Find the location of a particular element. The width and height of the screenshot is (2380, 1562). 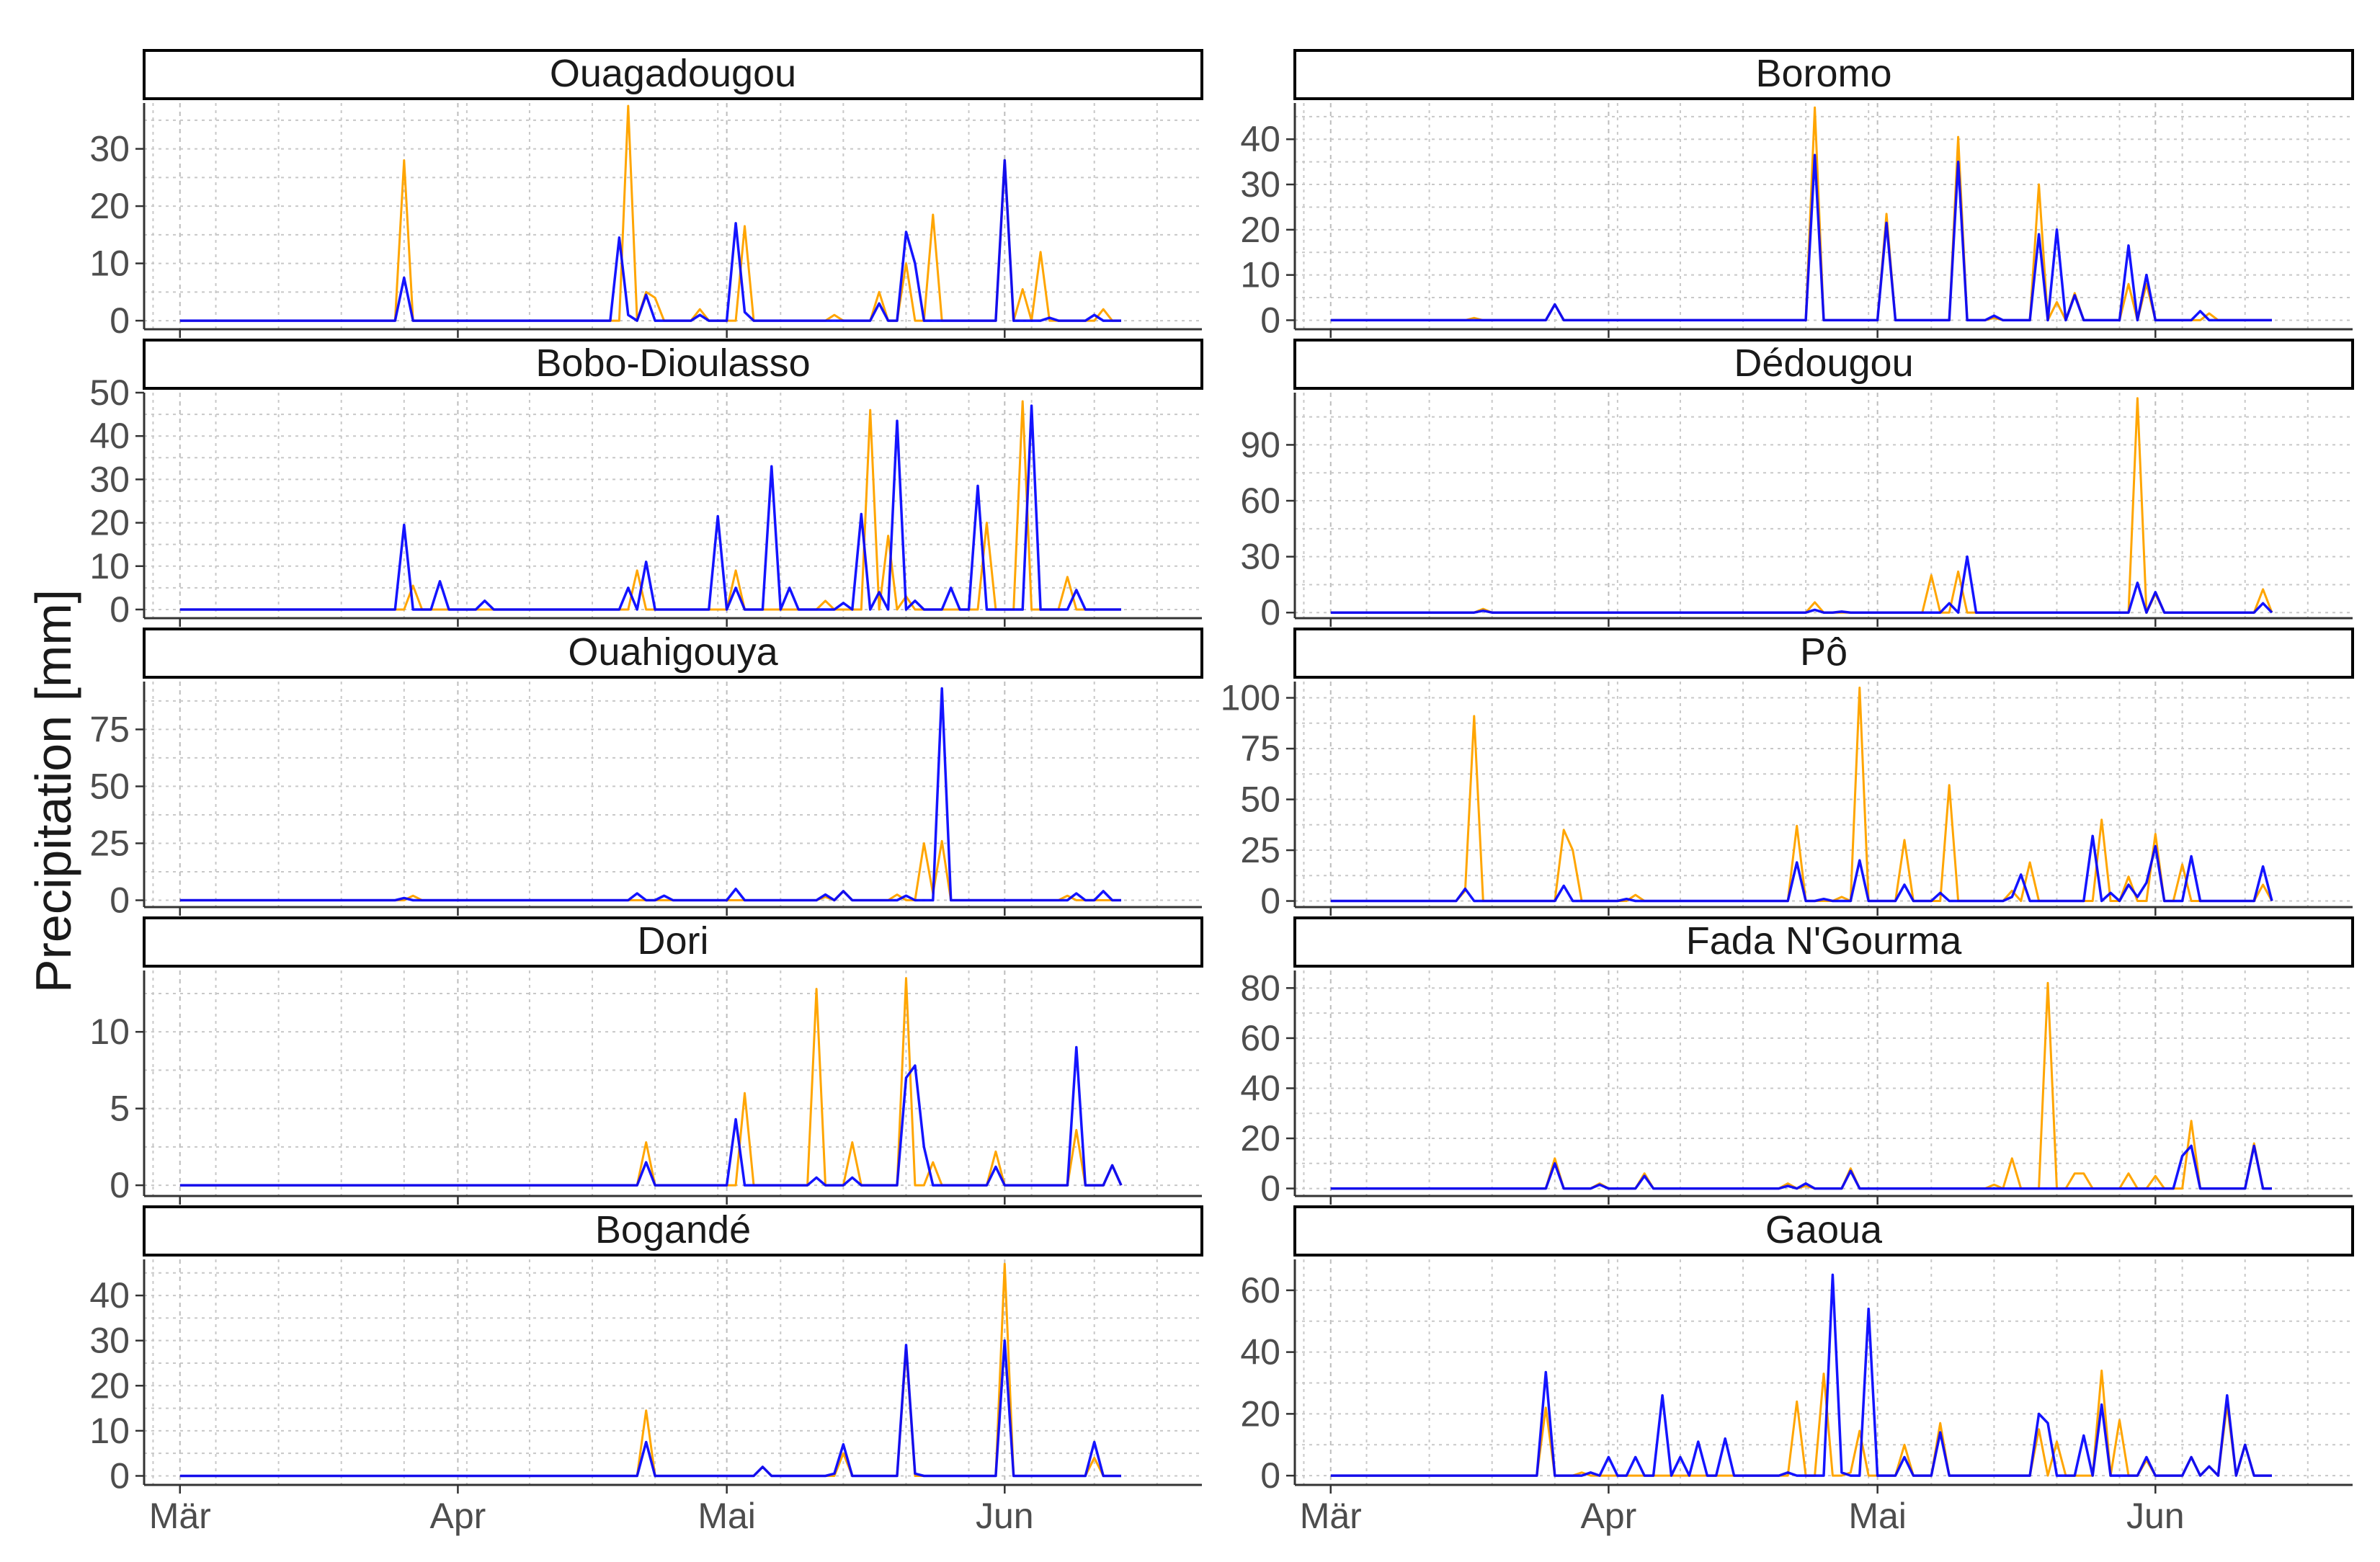

panel-title: Bogandé is located at coordinates (673, 1229).